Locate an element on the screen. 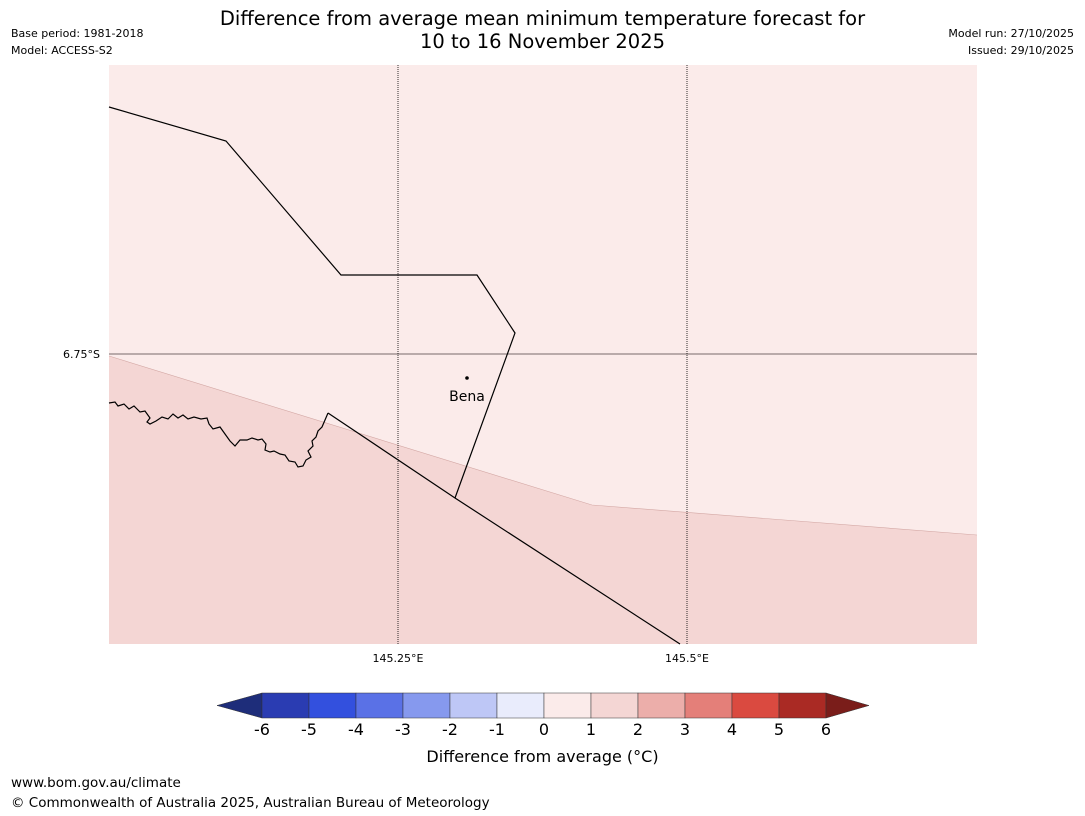 The image size is (1085, 816). colorbar-tick-label: -1 is located at coordinates (497, 729).